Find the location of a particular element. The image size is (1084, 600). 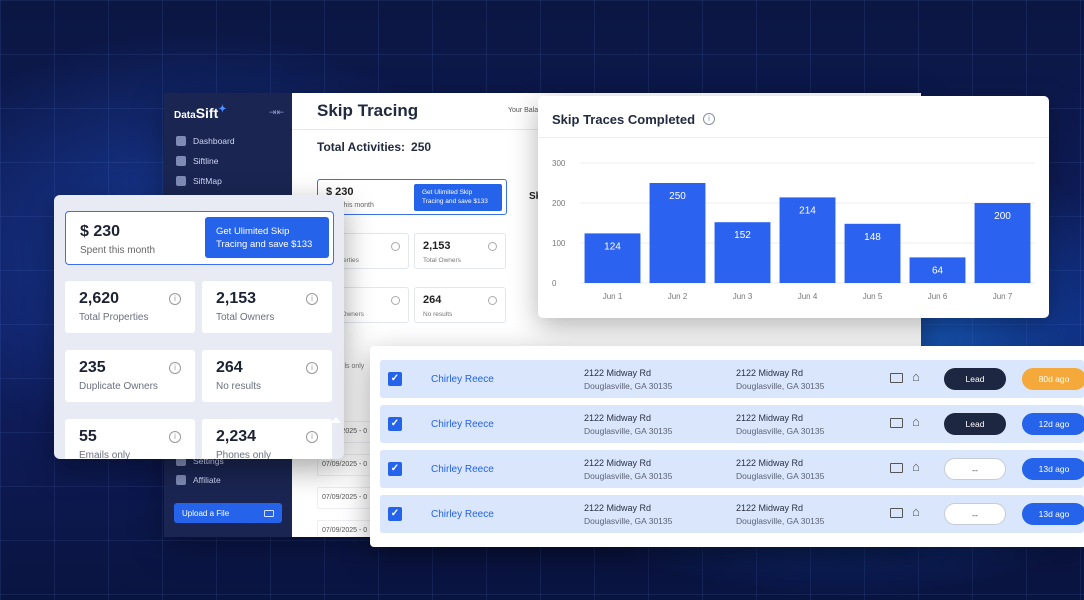

upload-file-button: Upload a File is located at coordinates (228, 513).